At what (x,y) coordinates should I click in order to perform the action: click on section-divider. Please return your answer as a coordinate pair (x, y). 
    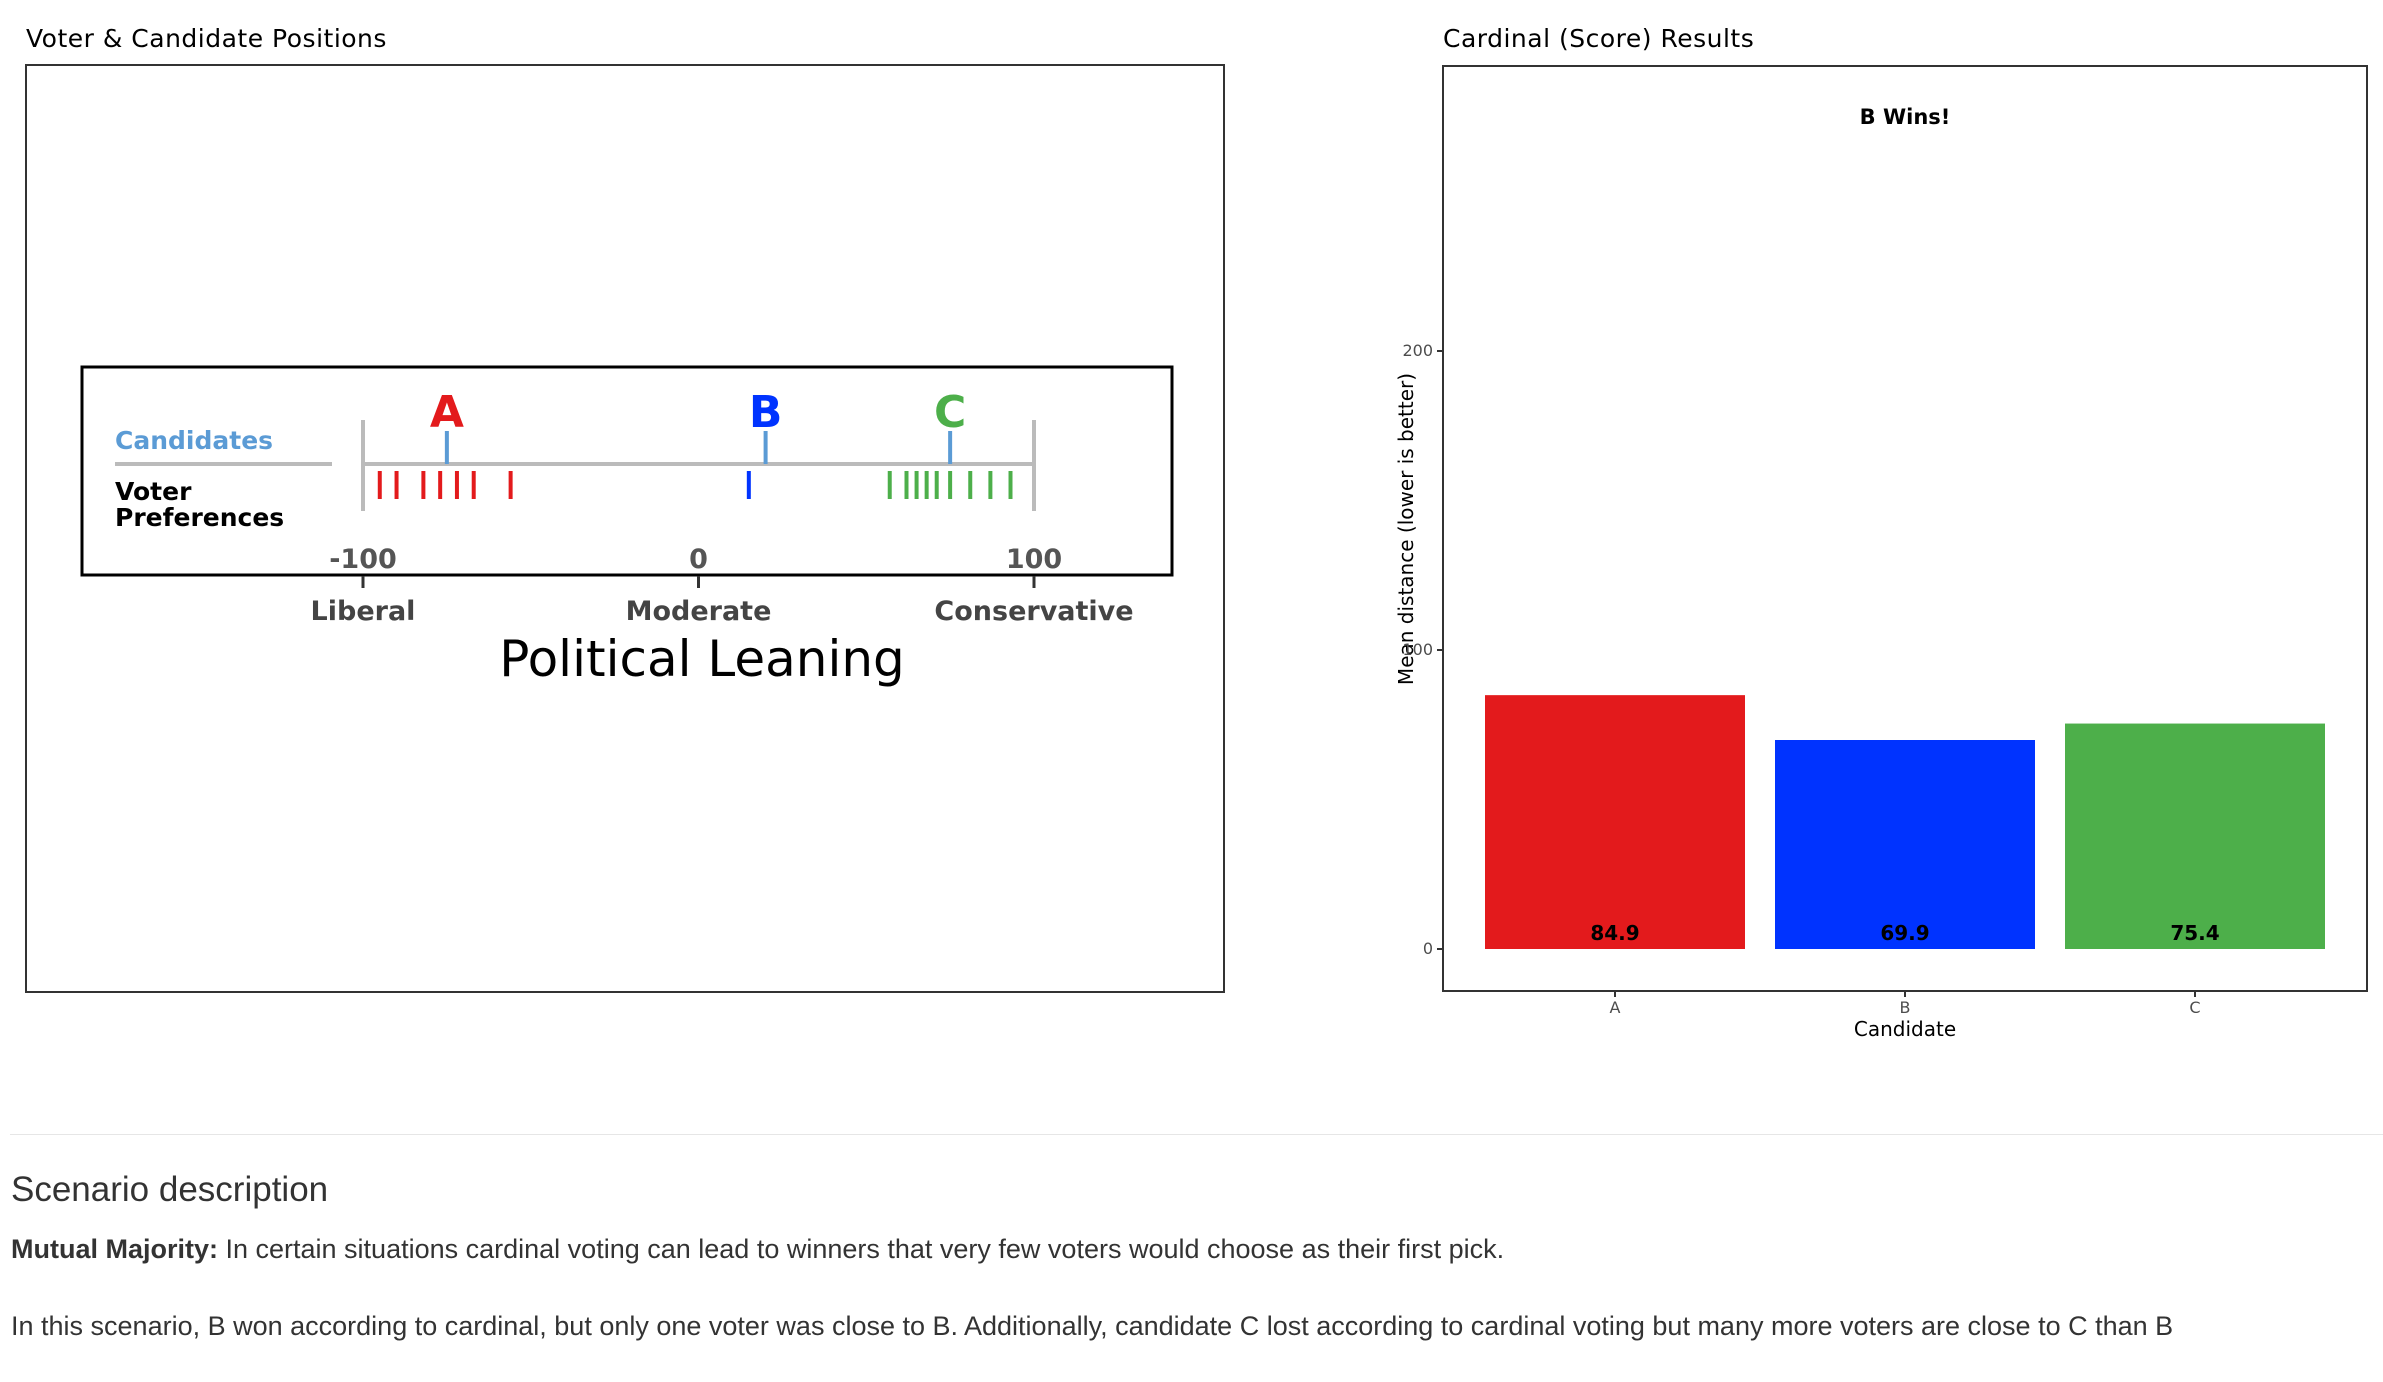
    Looking at the image, I should click on (1196, 1134).